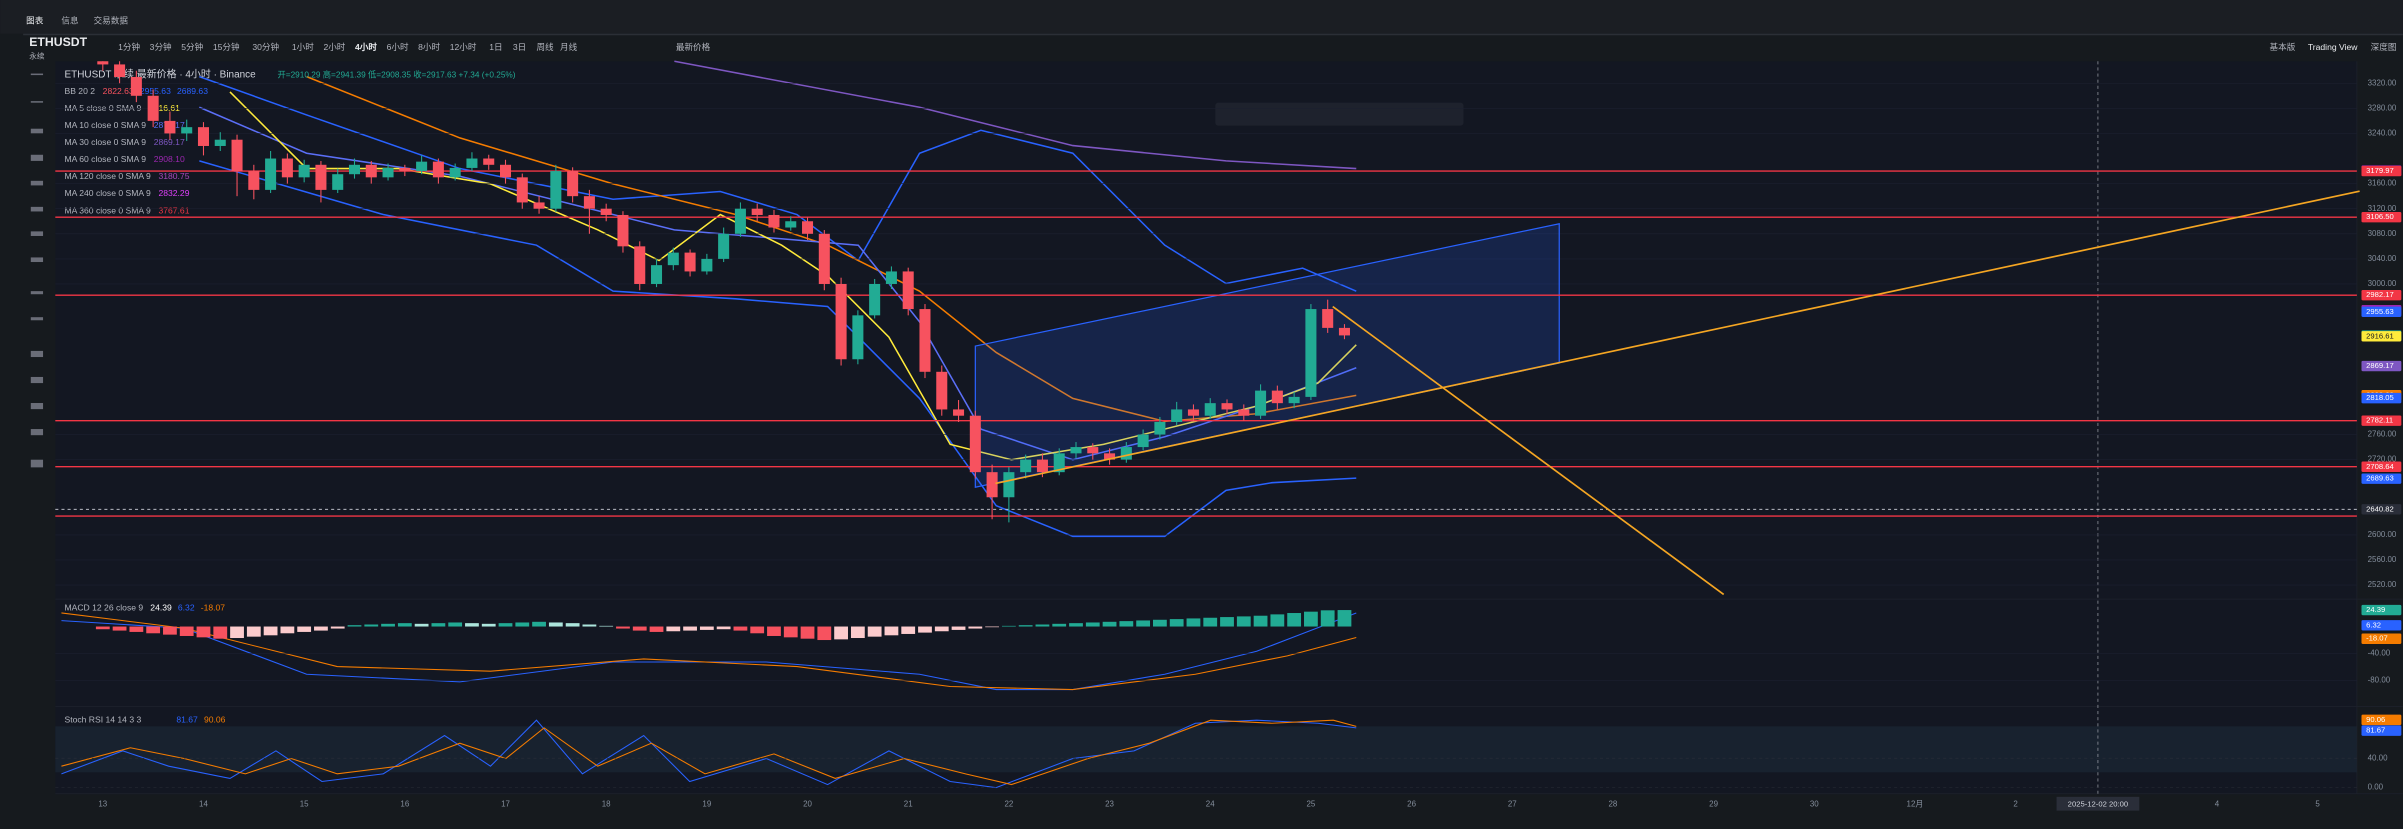 The height and width of the screenshot is (829, 2403). Describe the element at coordinates (226, 46) in the screenshot. I see `timeframe: 15分钟` at that location.